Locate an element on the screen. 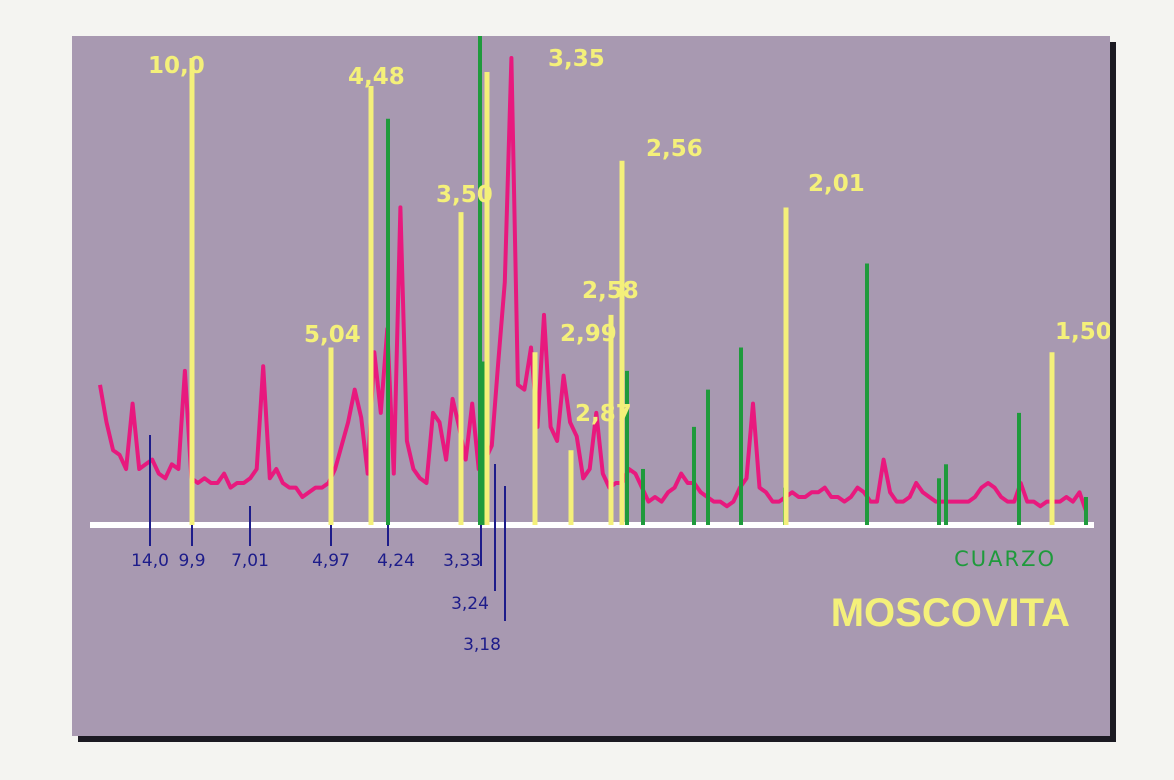 The height and width of the screenshot is (780, 1174). muscovite-label: 2,56 is located at coordinates (674, 149).